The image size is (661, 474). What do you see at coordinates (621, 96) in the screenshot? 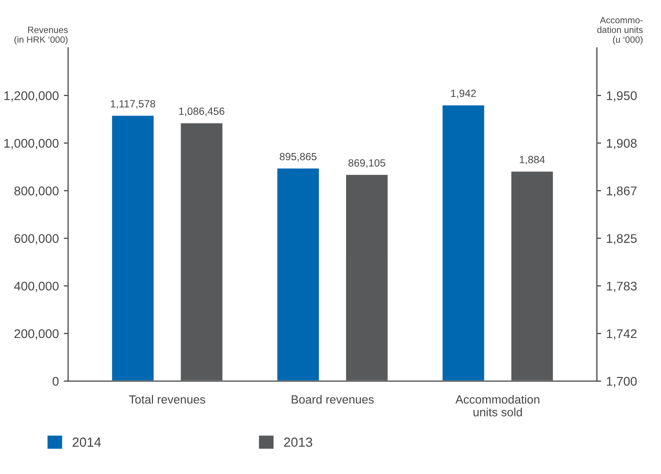
I see `y2-tick-label: 1,950` at bounding box center [621, 96].